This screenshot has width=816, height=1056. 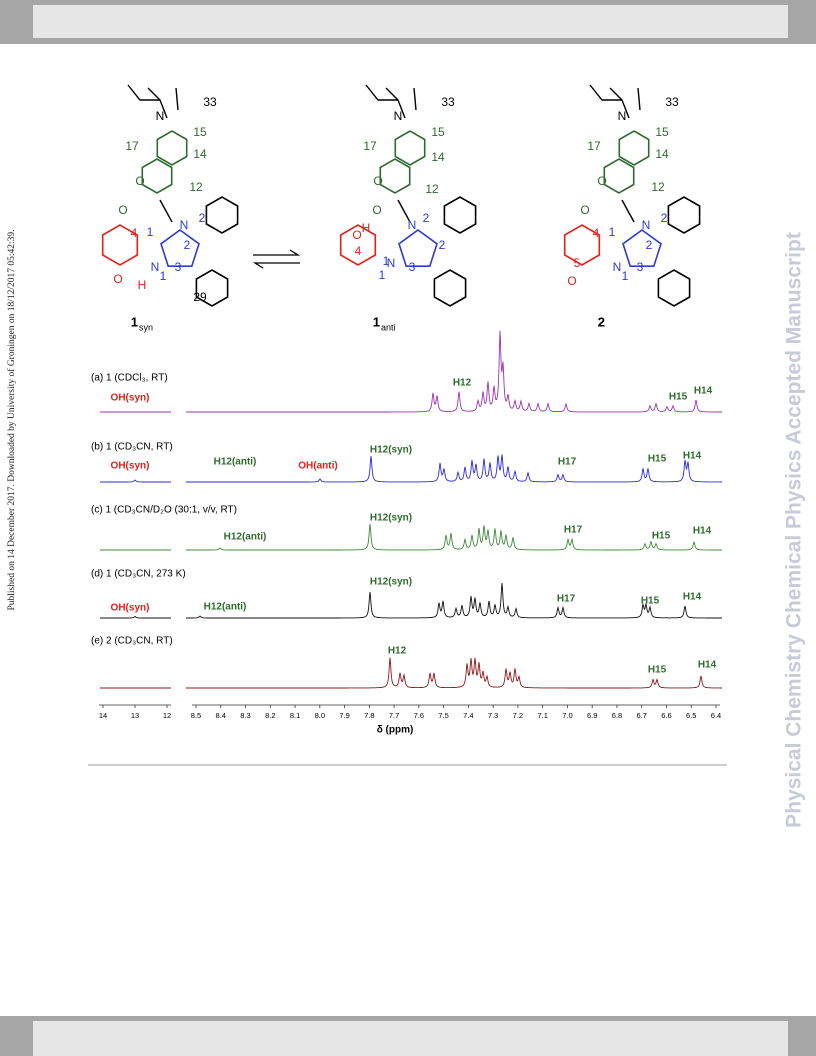 I want to click on peak-label: H12(syn), so click(x=391, y=518).